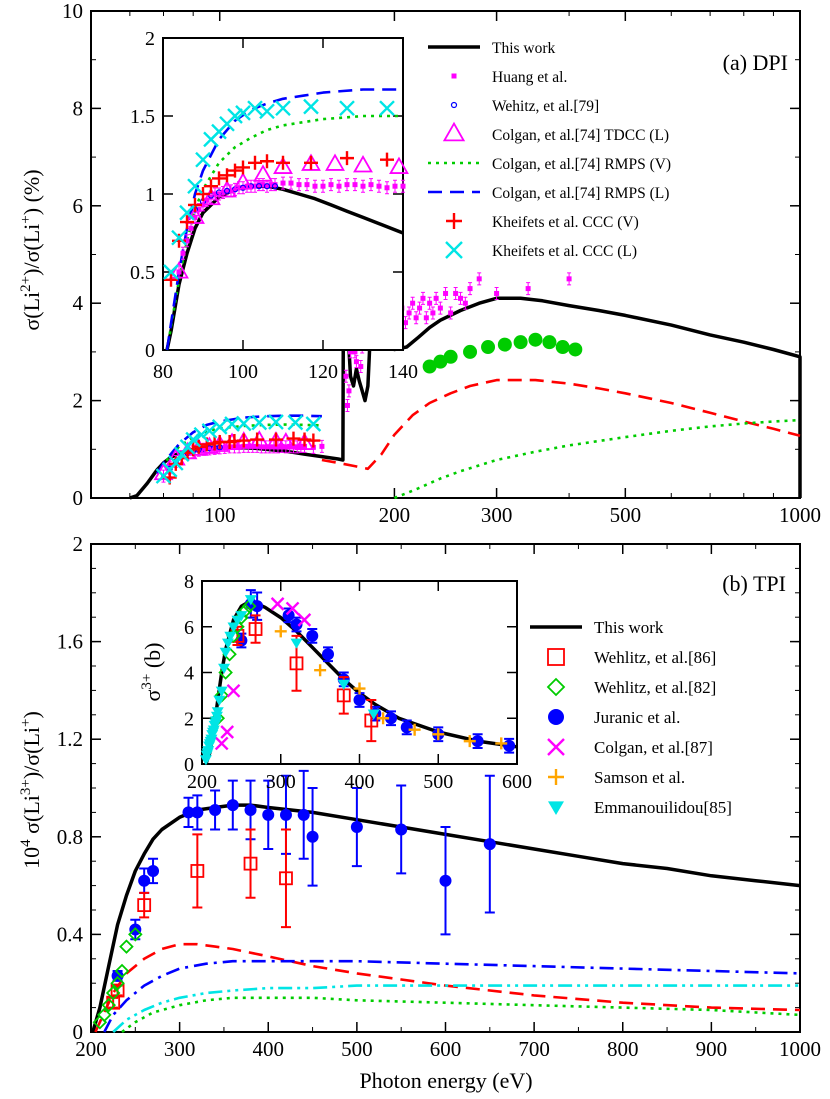 The width and height of the screenshot is (830, 1099). I want to click on series-kheifets-et-al-ccc-l-, so click(238, 449).